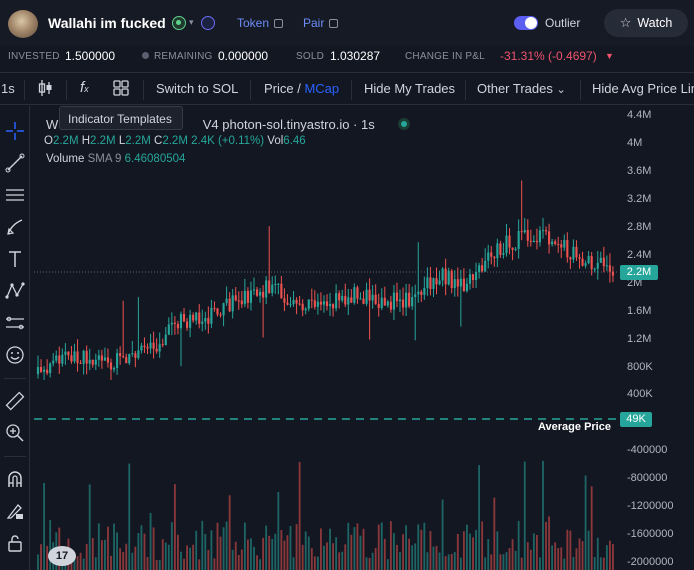  What do you see at coordinates (23, 24) in the screenshot?
I see `token-avatar` at bounding box center [23, 24].